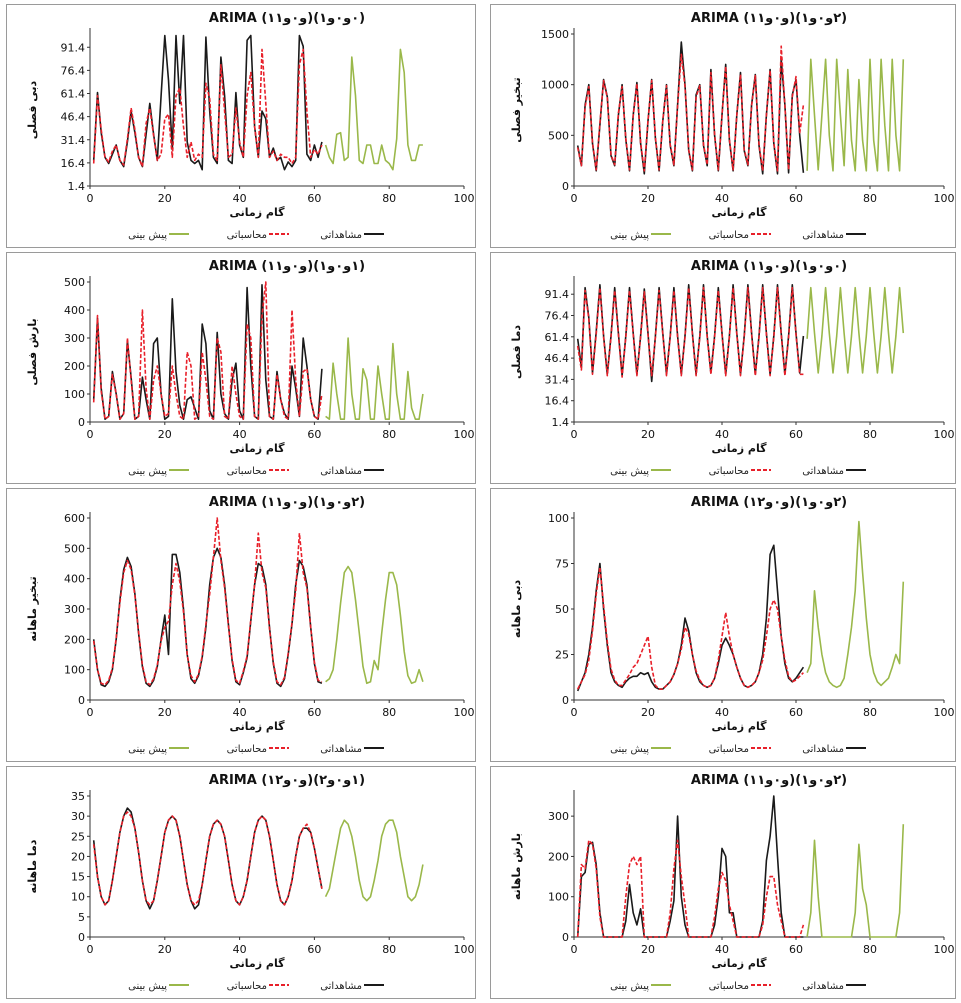  I want to click on chart-title: ARIMA (۱و۰و۲)(۲و۰و۱), so click(769, 502).